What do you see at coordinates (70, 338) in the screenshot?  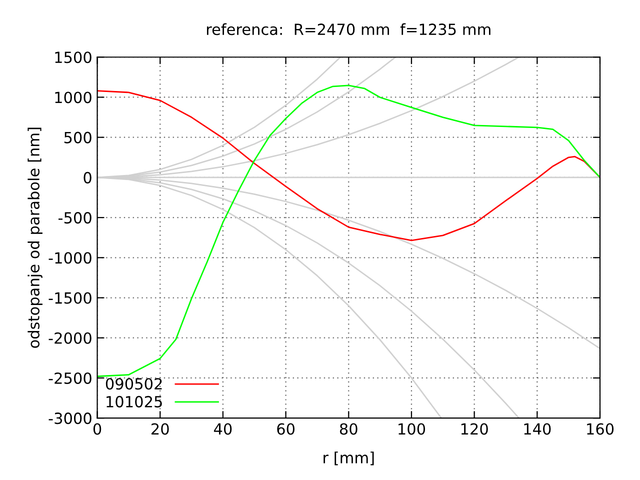 I see `y-tick-label: -2000` at bounding box center [70, 338].